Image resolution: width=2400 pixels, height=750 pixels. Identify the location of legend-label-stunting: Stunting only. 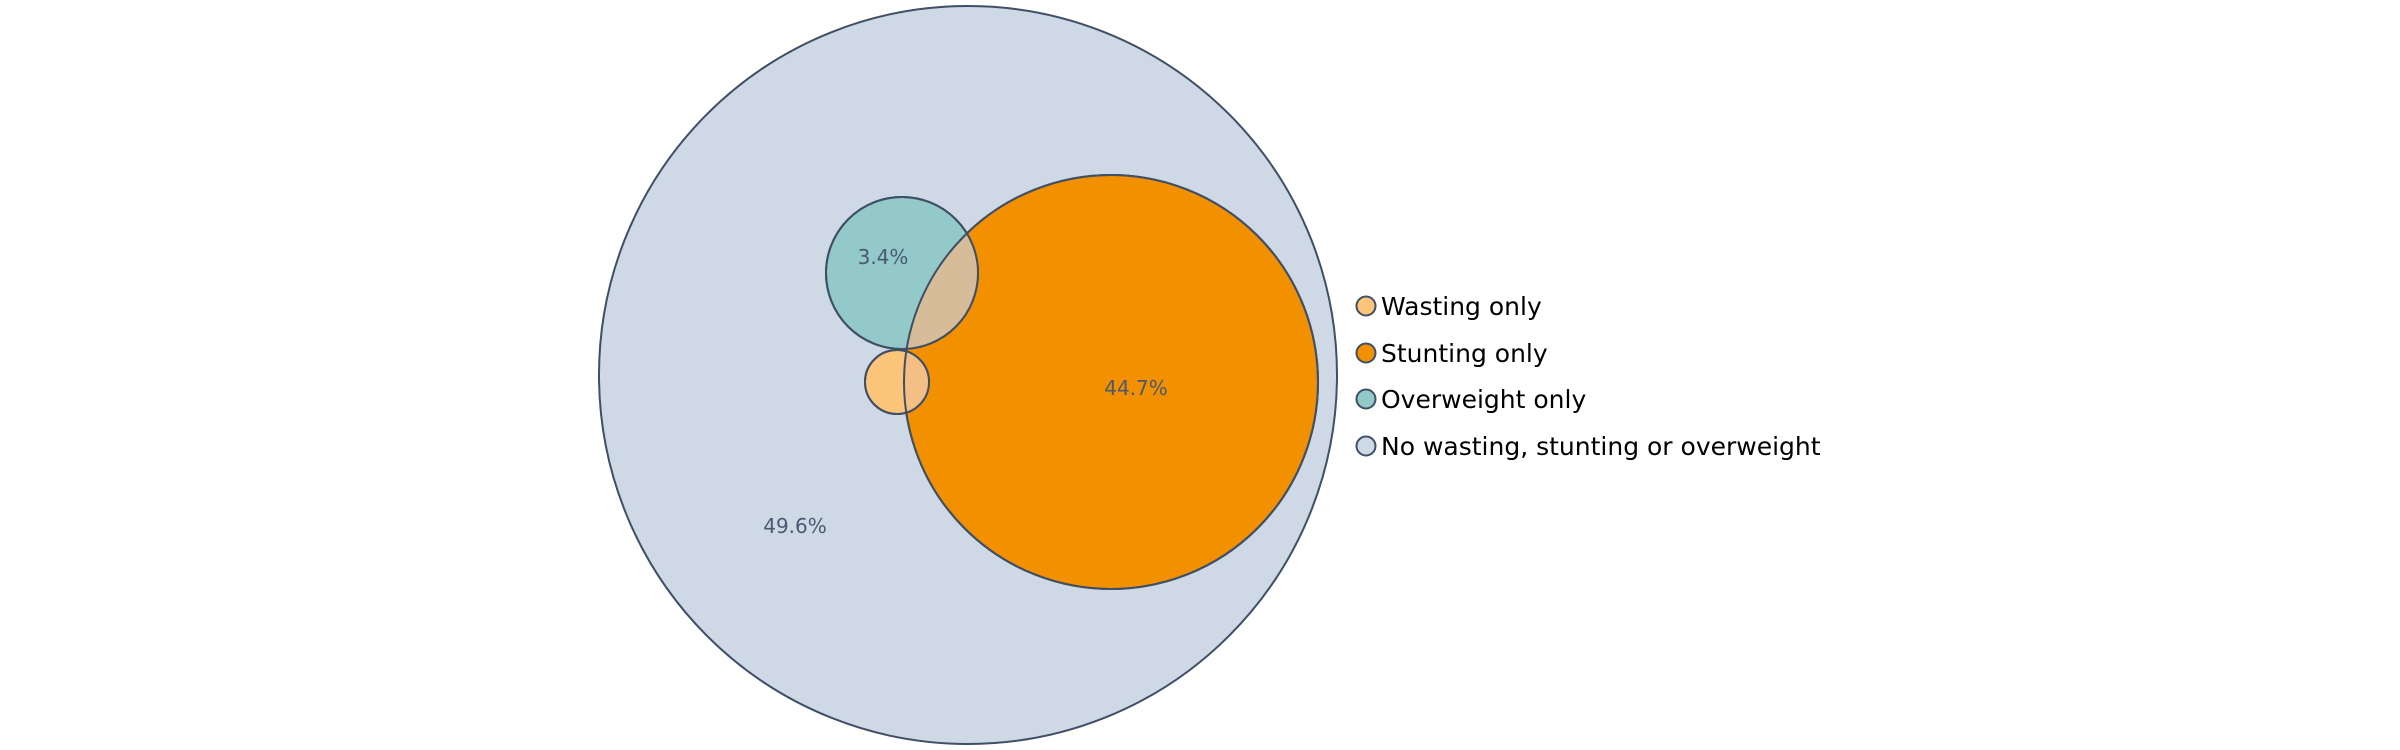
(1464, 353).